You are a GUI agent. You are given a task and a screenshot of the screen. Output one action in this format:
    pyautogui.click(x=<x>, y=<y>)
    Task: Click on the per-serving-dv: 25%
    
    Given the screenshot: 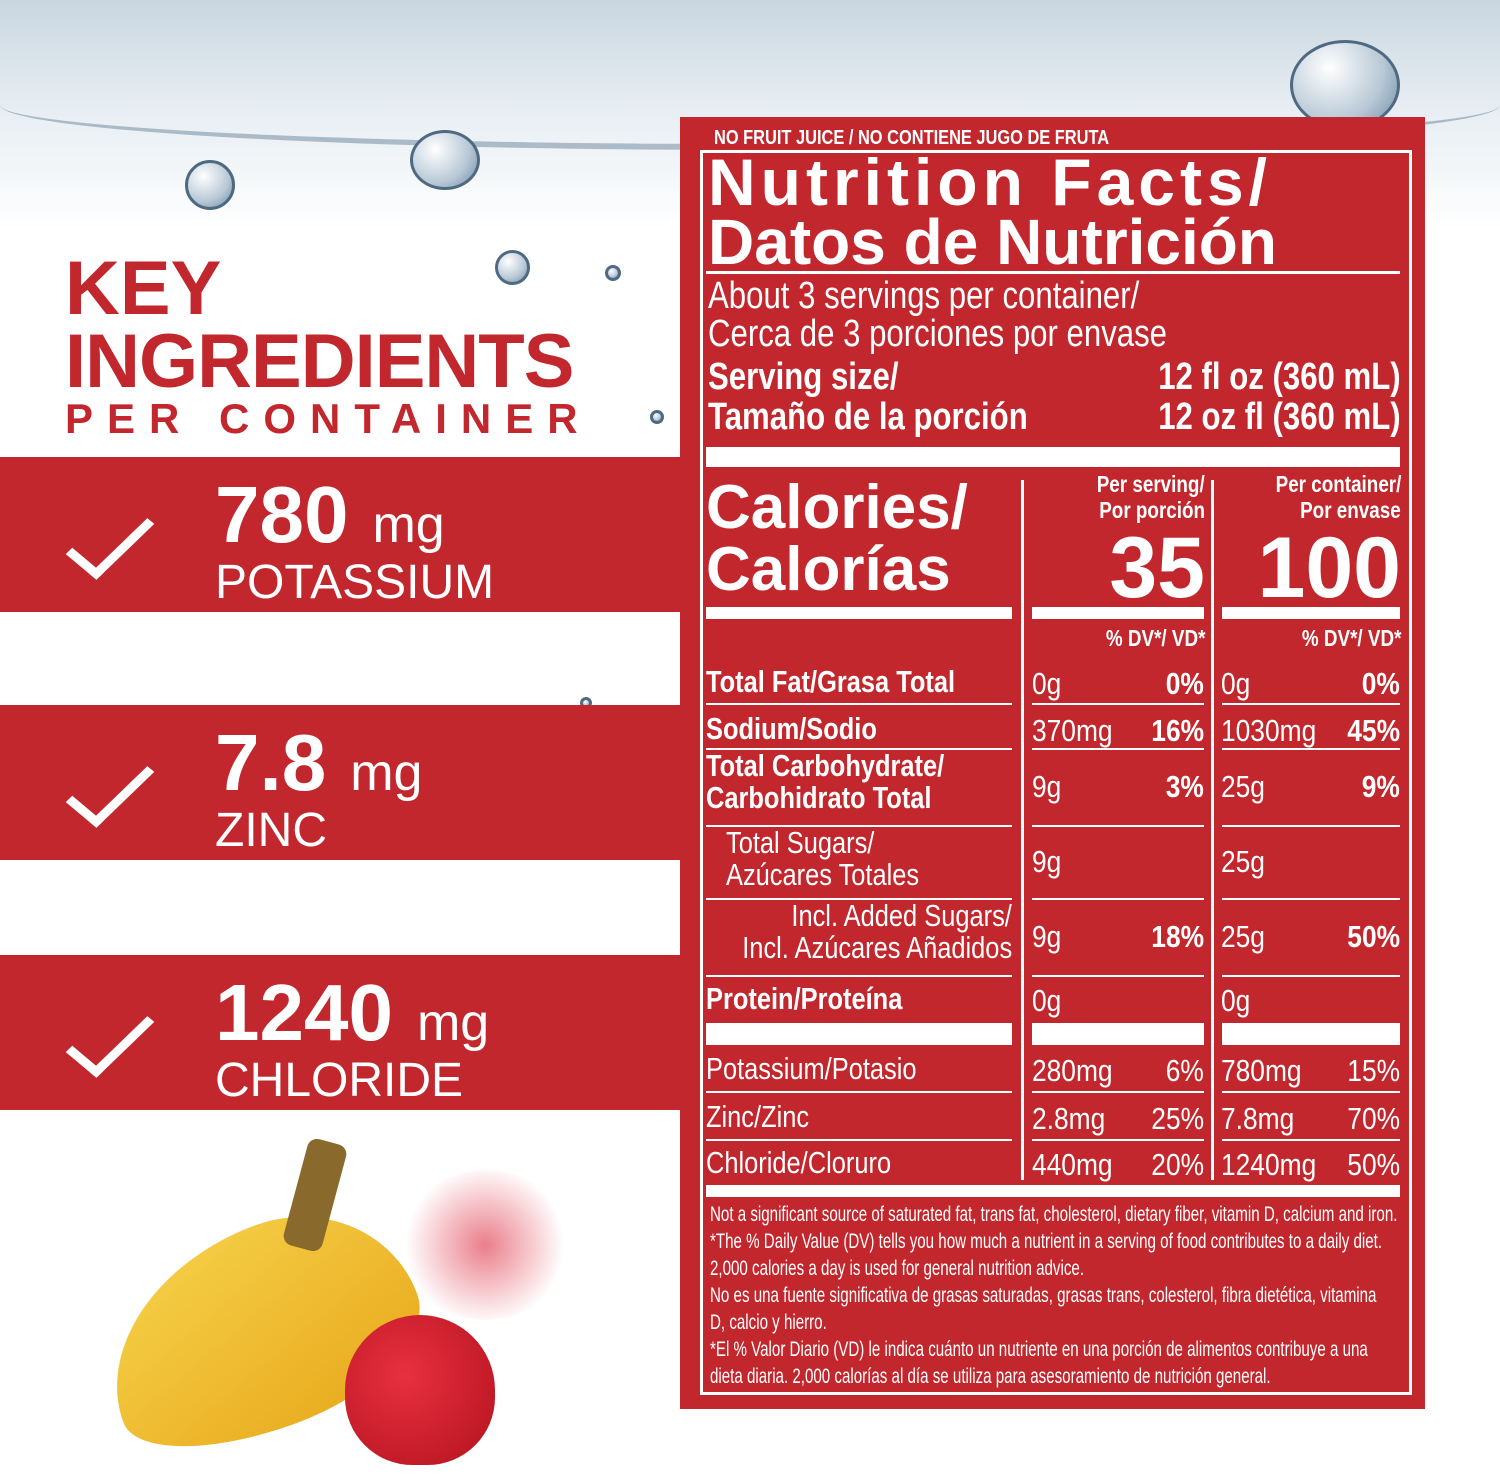 What is the action you would take?
    pyautogui.click(x=1177, y=1118)
    